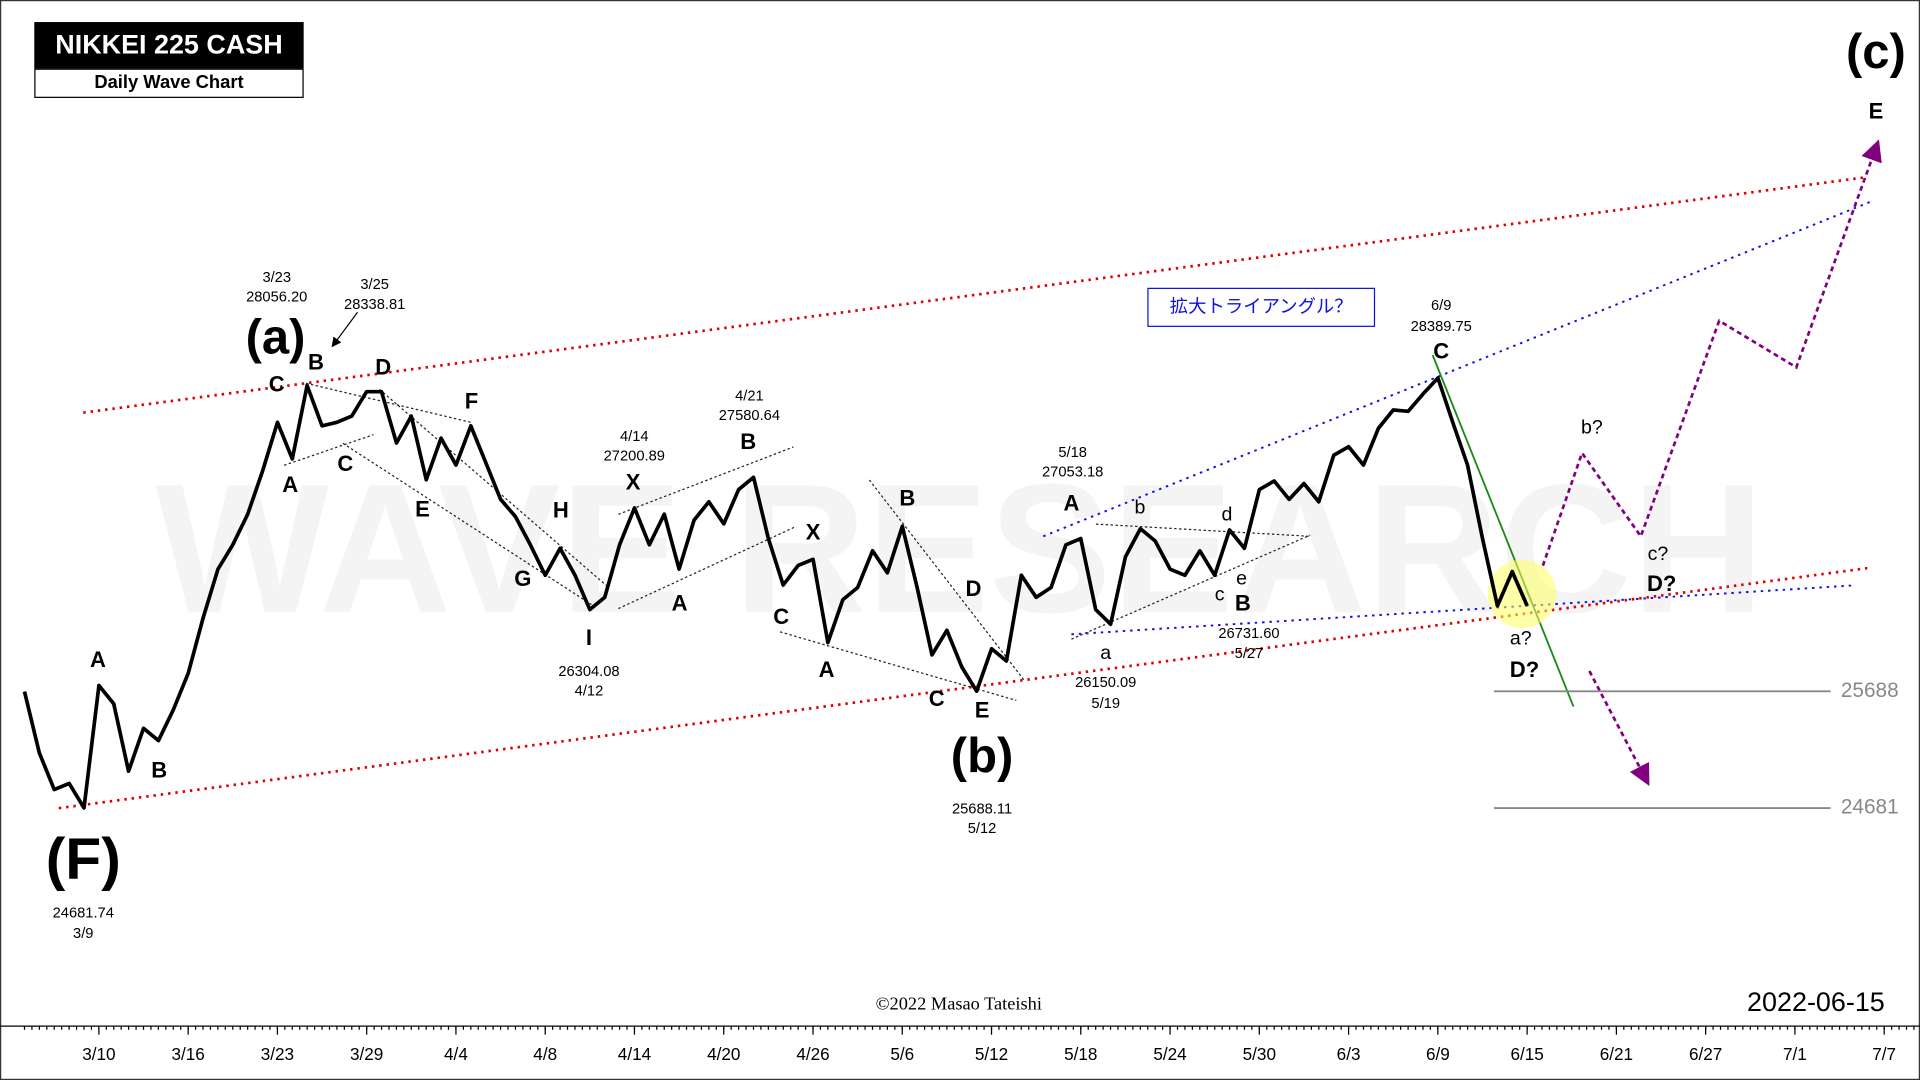 This screenshot has height=1080, width=1920. I want to click on price-label: 26731.60, so click(1248, 634).